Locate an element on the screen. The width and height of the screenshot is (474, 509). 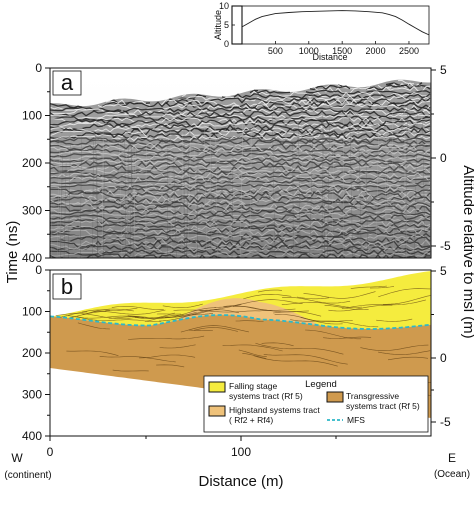
radar-reflector is located at coordinates (240, 262).